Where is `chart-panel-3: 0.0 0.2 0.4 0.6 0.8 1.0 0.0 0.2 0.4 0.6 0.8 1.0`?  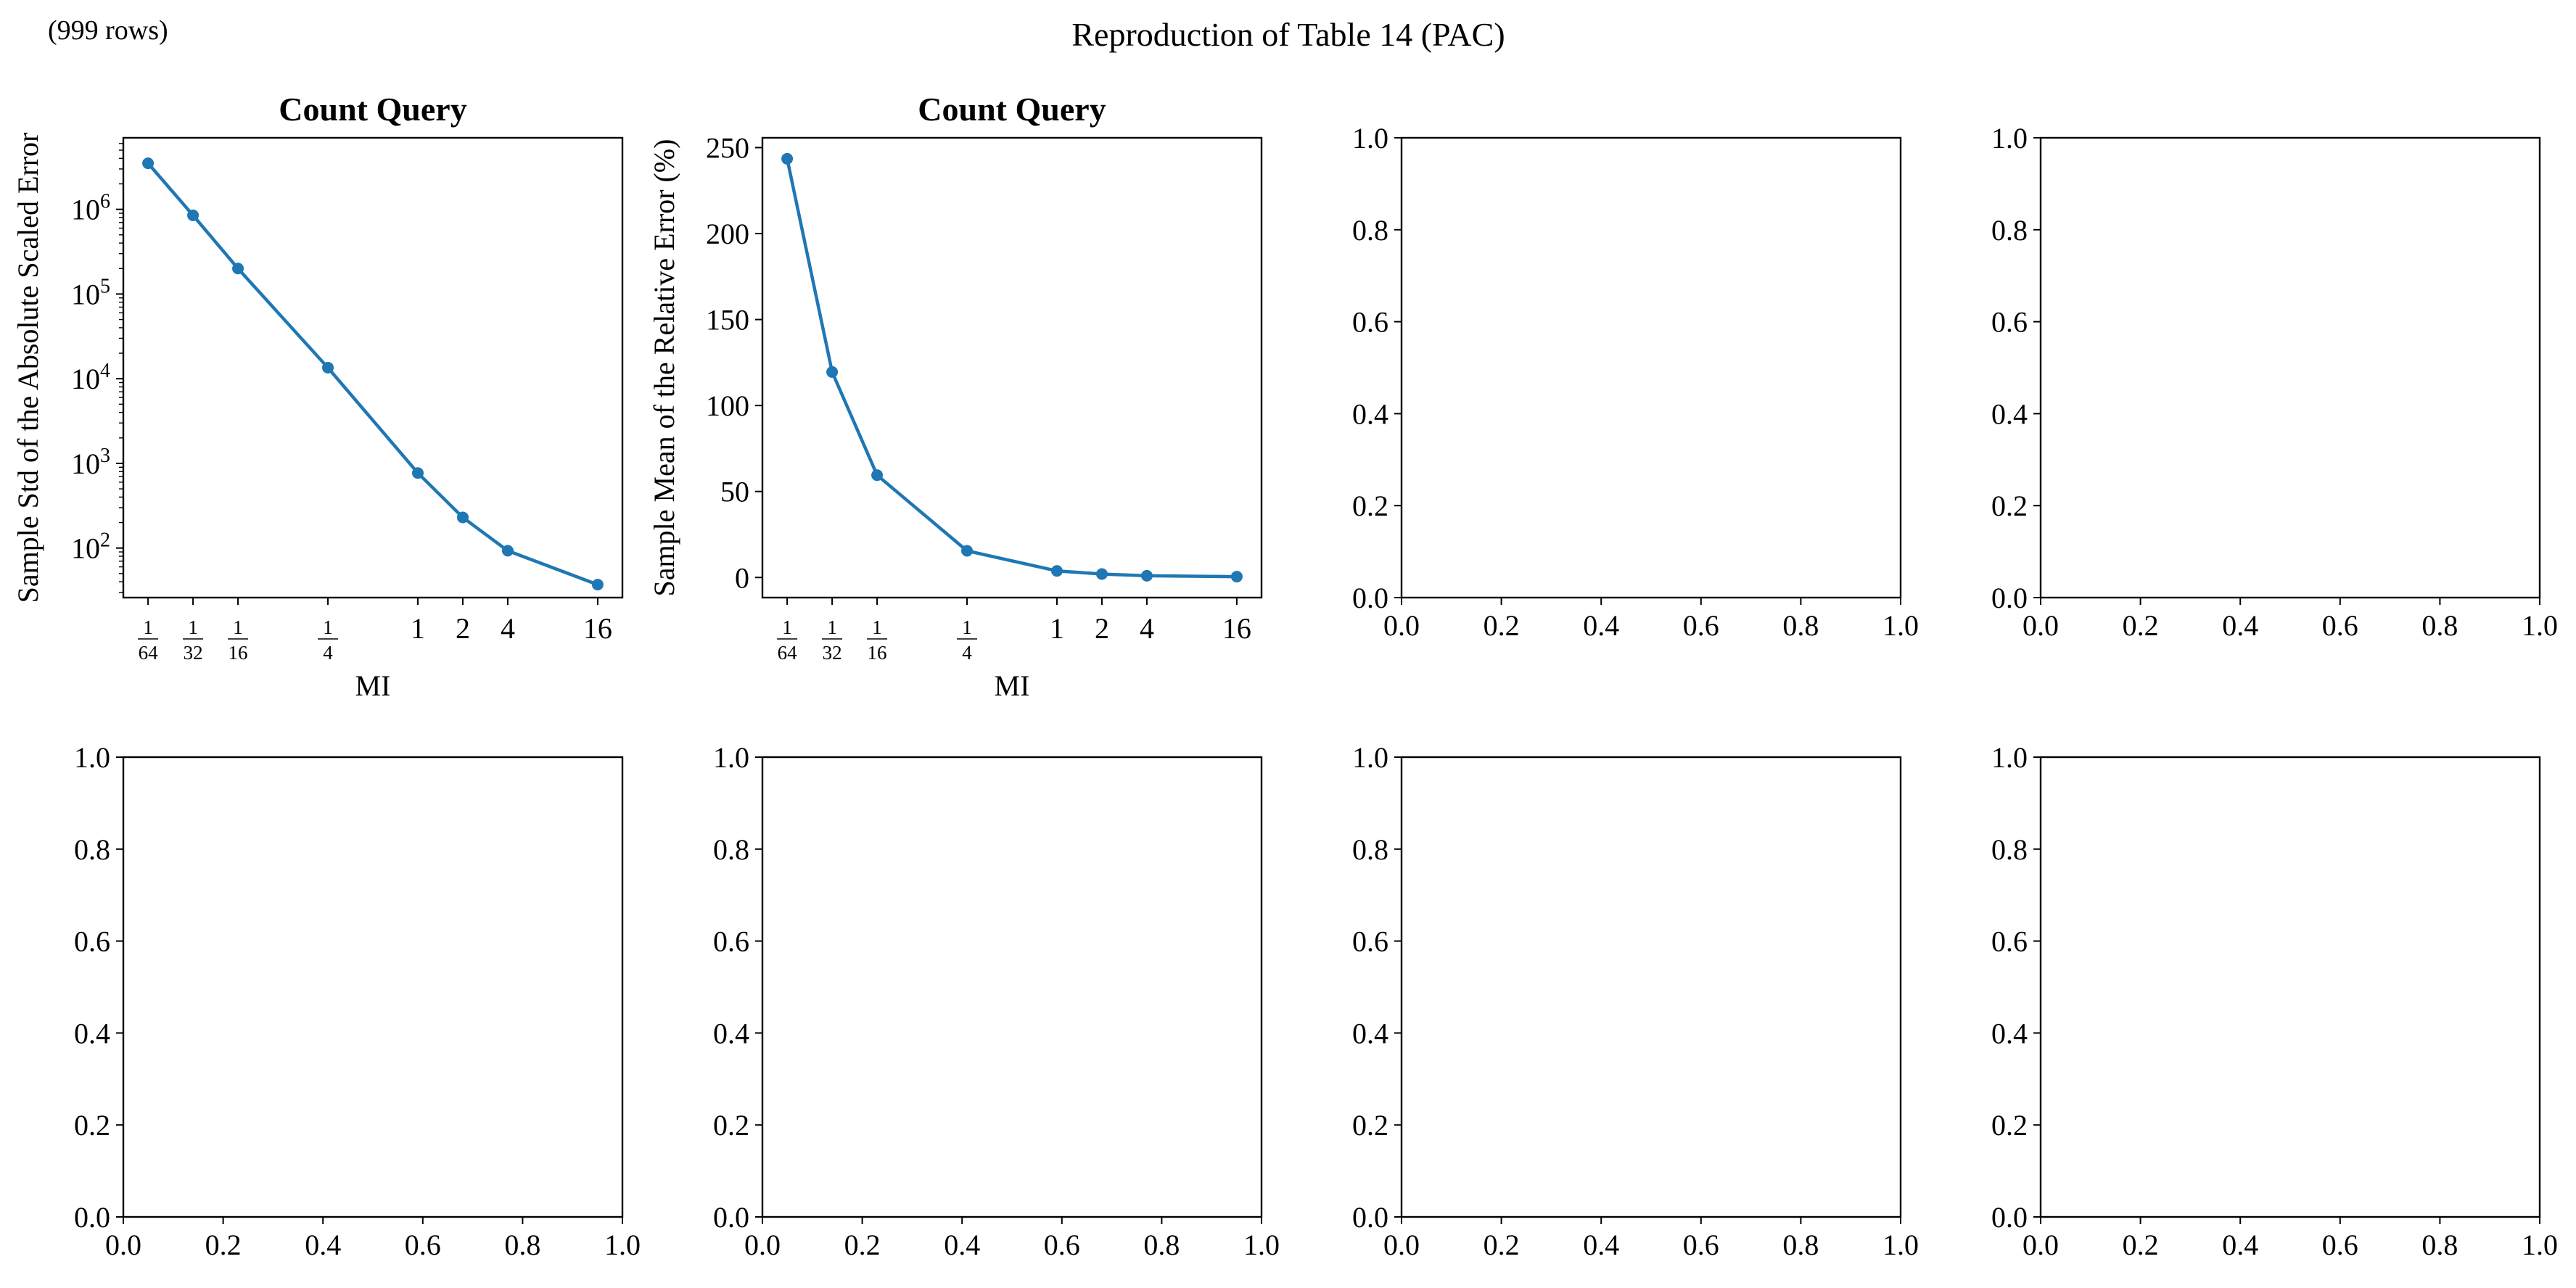 chart-panel-3: 0.0 0.2 0.4 0.6 0.8 1.0 0.0 0.2 0.4 0.6 0.8 1.0 is located at coordinates (1635, 382).